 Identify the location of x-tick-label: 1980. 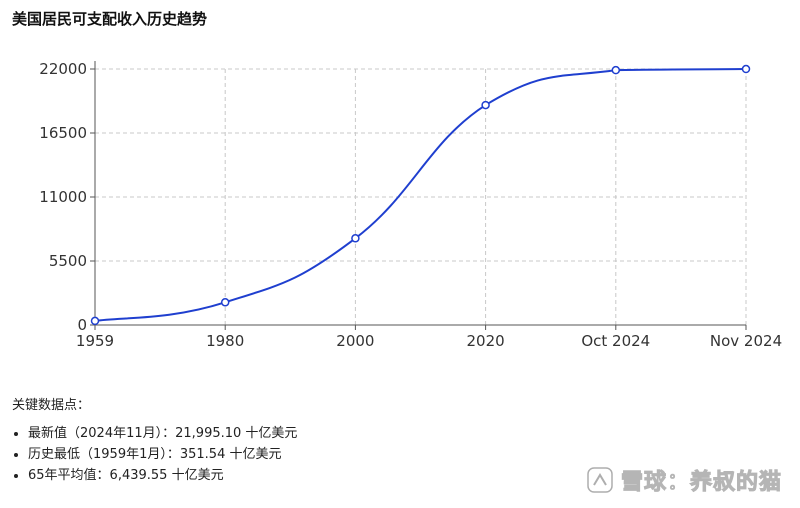
(225, 341).